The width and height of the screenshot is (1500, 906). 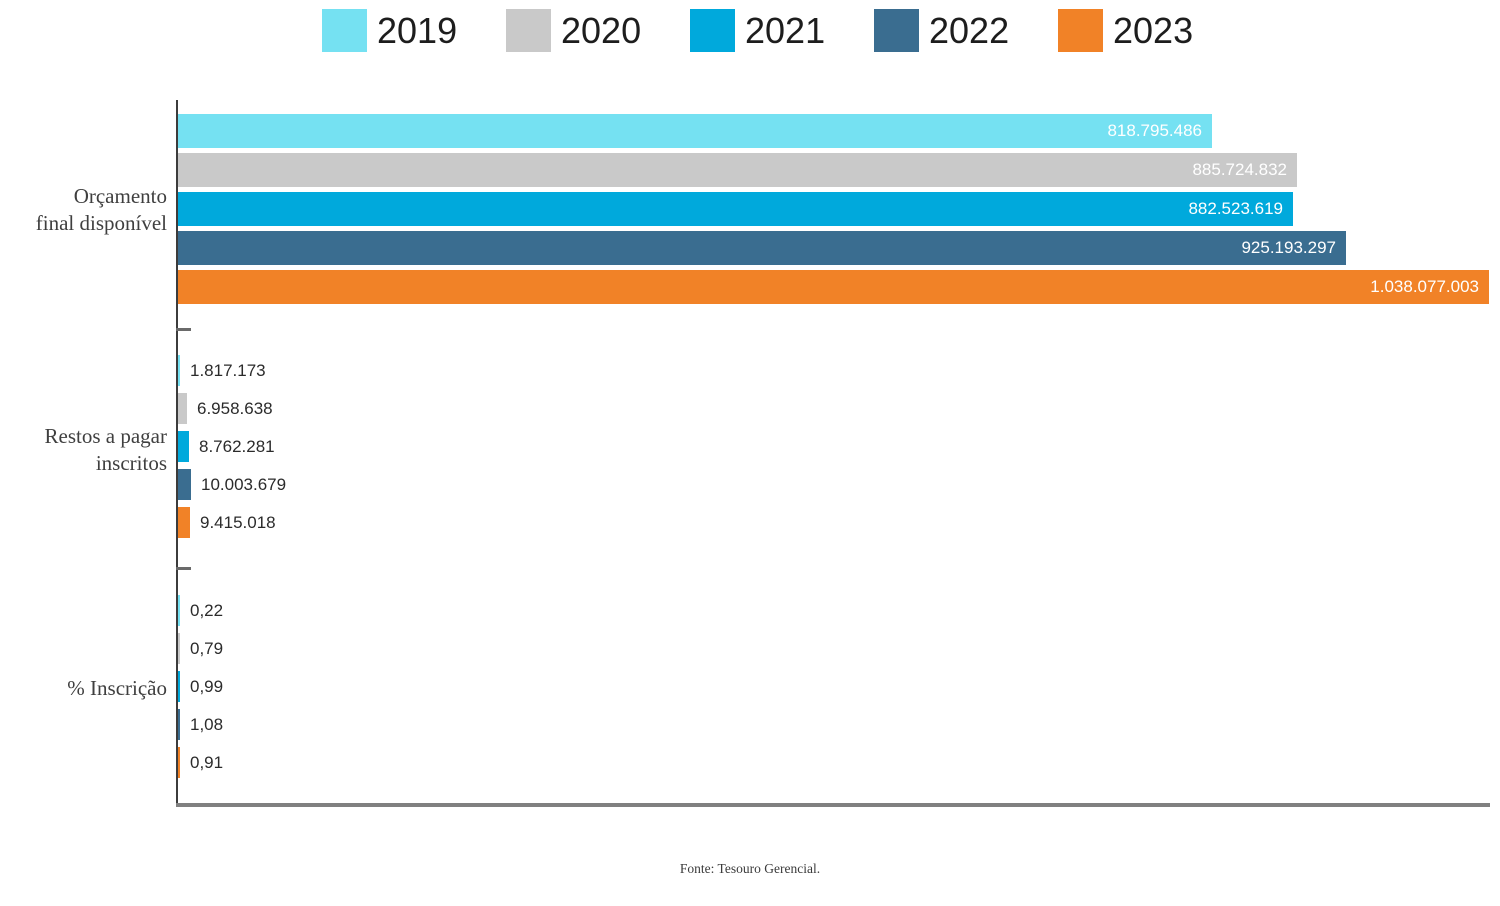 What do you see at coordinates (207, 762) in the screenshot?
I see `bar-value-label: 0,91` at bounding box center [207, 762].